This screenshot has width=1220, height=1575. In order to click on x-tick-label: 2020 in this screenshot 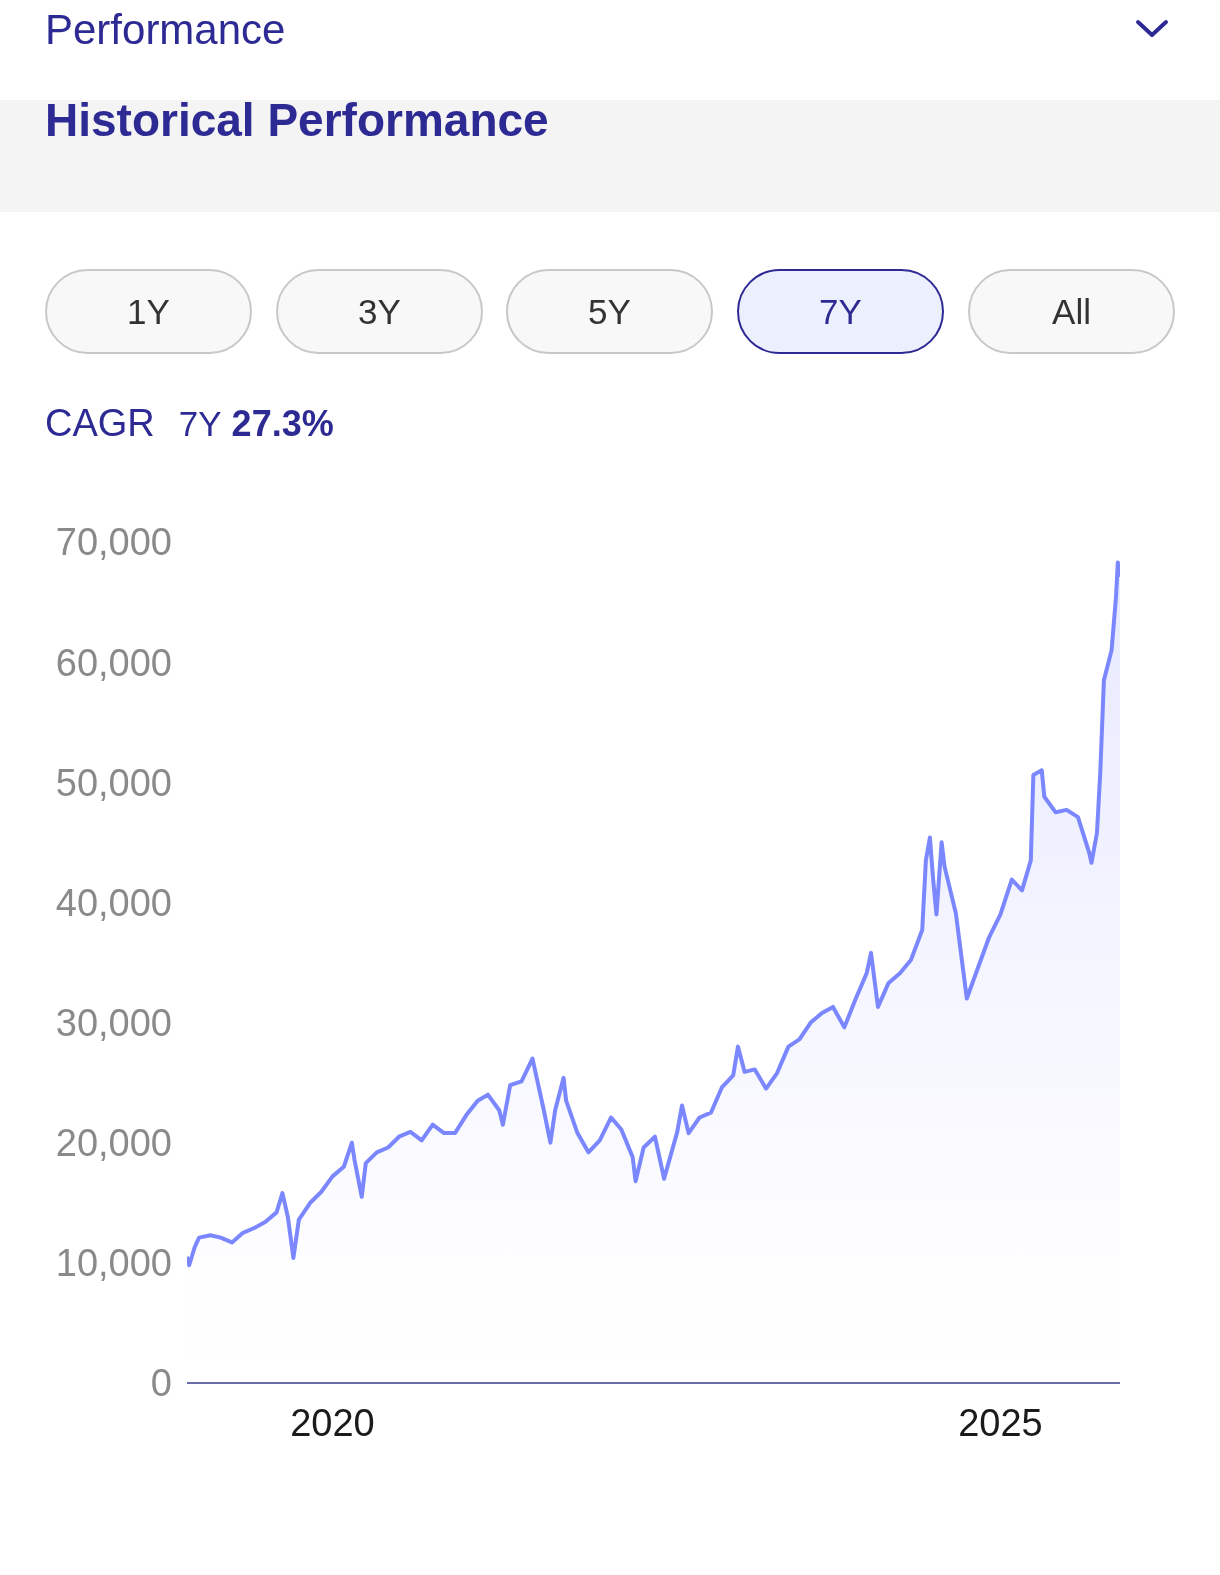, I will do `click(332, 1422)`.